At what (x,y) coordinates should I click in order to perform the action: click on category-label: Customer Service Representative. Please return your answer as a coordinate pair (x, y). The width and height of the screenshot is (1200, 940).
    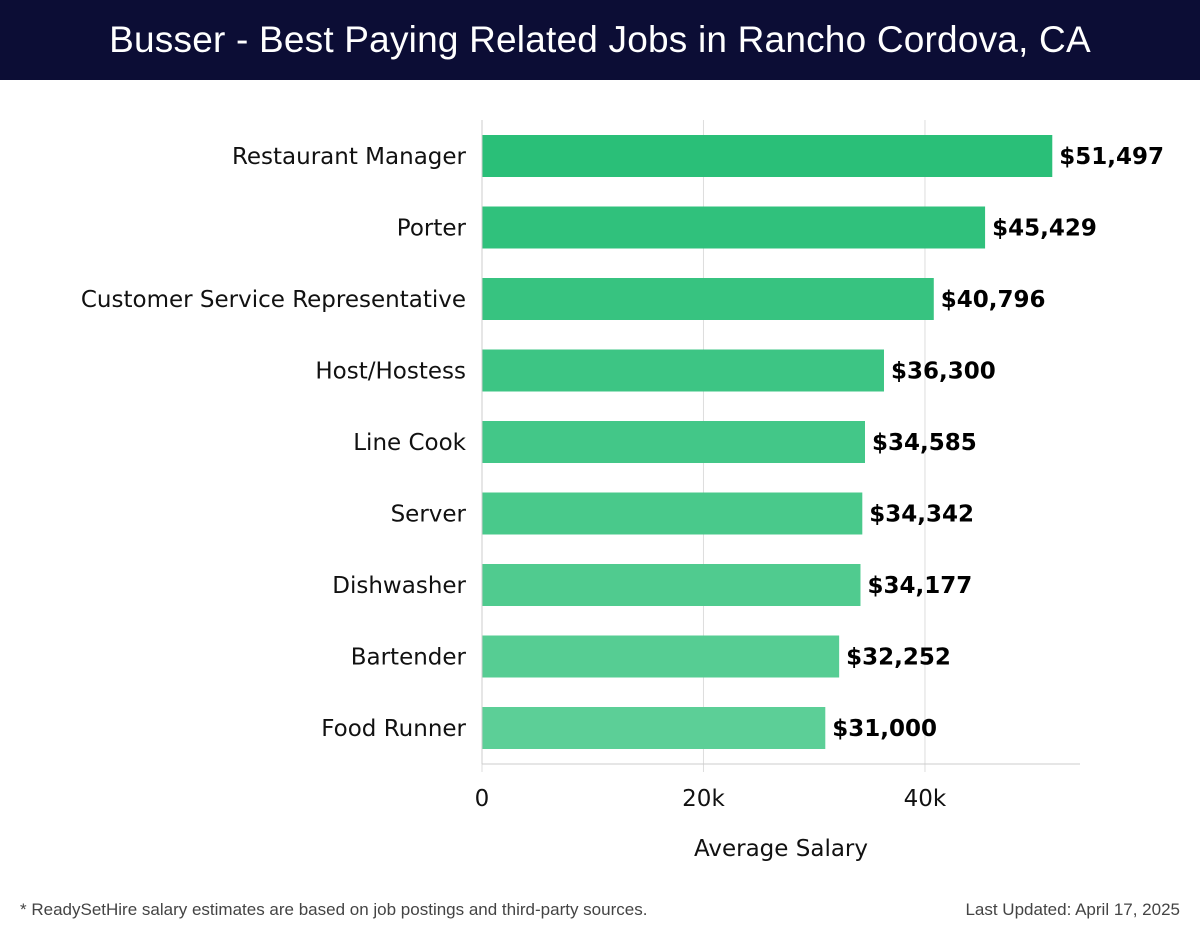
    Looking at the image, I should click on (273, 300).